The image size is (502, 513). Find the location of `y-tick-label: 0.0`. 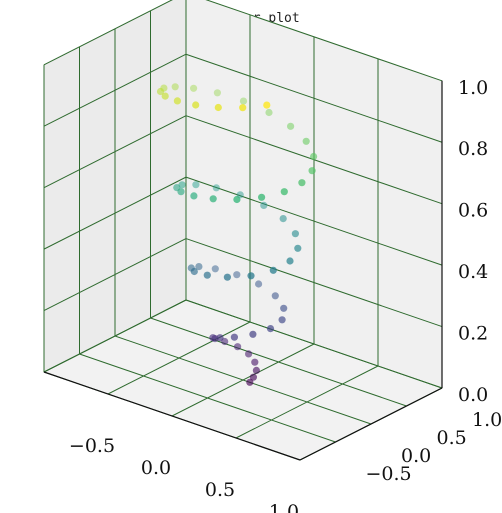

y-tick-label: 0.0 is located at coordinates (416, 456).